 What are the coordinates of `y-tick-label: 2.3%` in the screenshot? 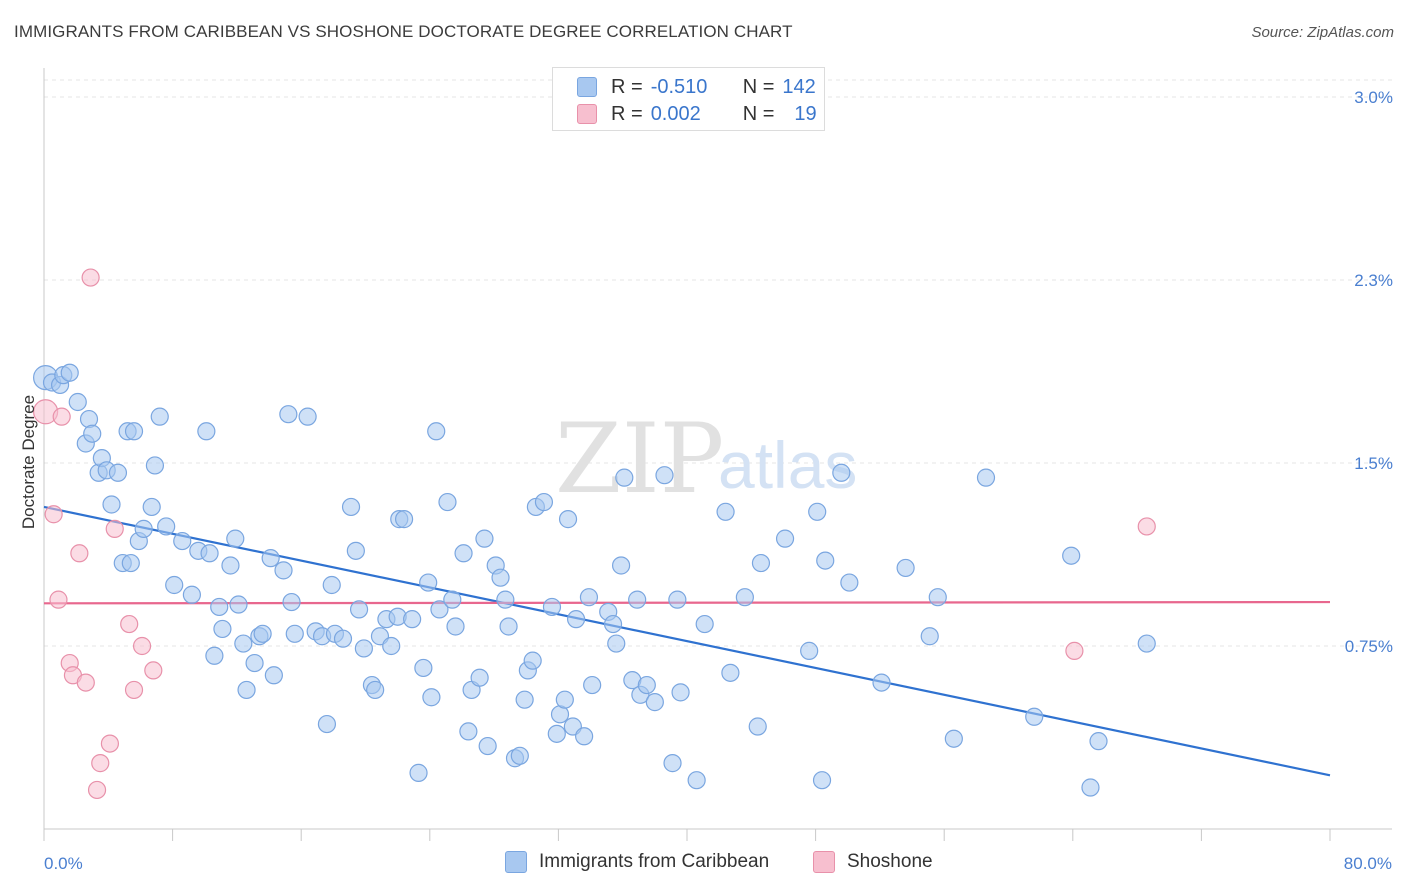 It's located at (1373, 280).